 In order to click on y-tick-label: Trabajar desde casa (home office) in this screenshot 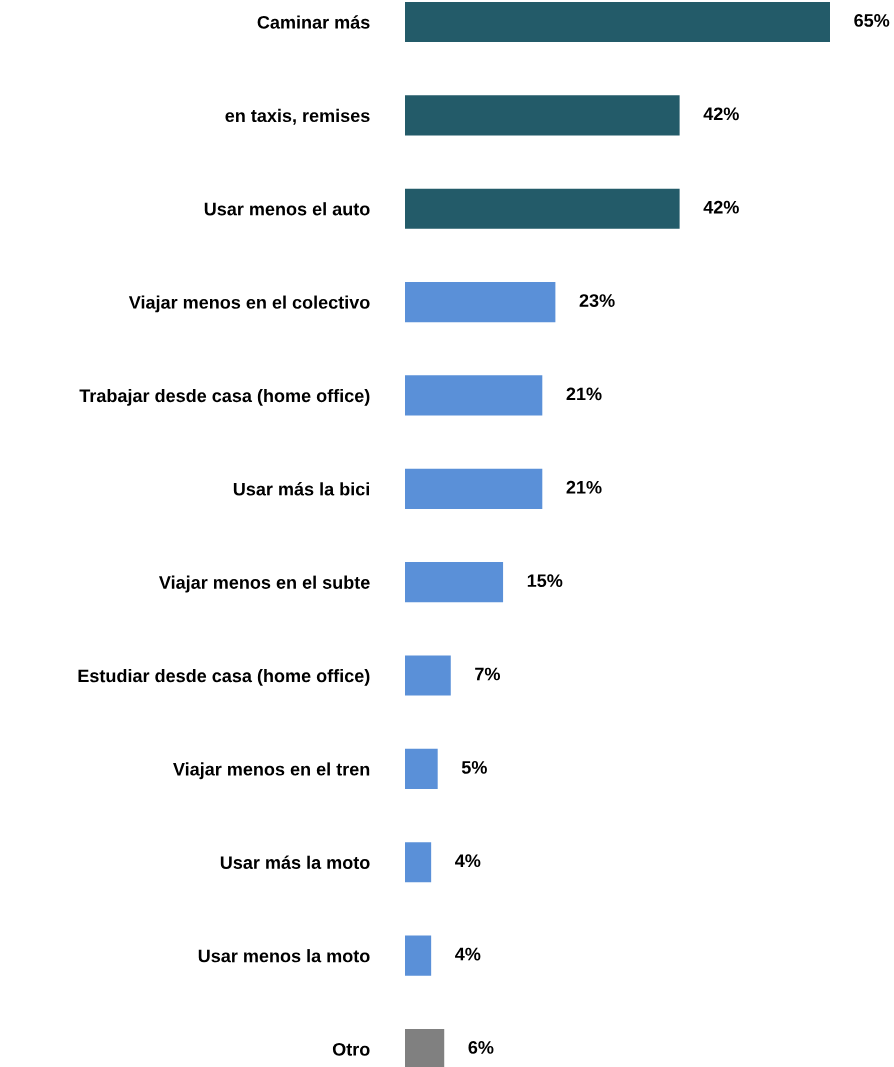, I will do `click(224, 397)`.